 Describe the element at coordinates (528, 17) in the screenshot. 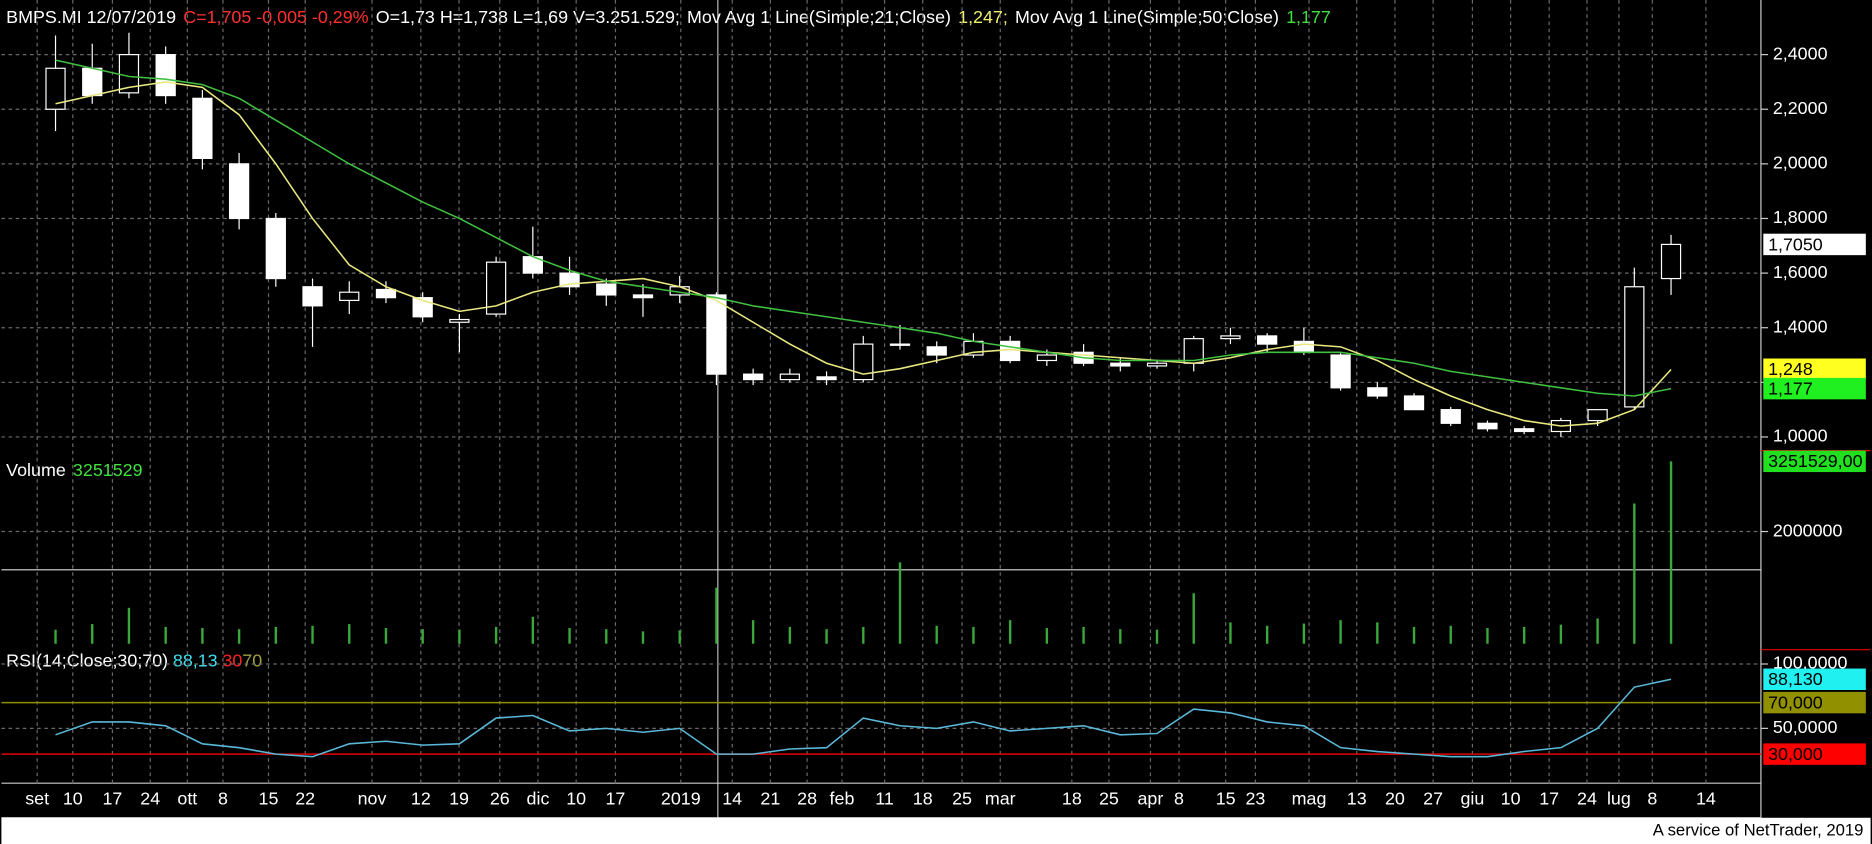

I see `header-part: O=1,73 H=1,738 L=1,69 V=3.251.529;` at that location.